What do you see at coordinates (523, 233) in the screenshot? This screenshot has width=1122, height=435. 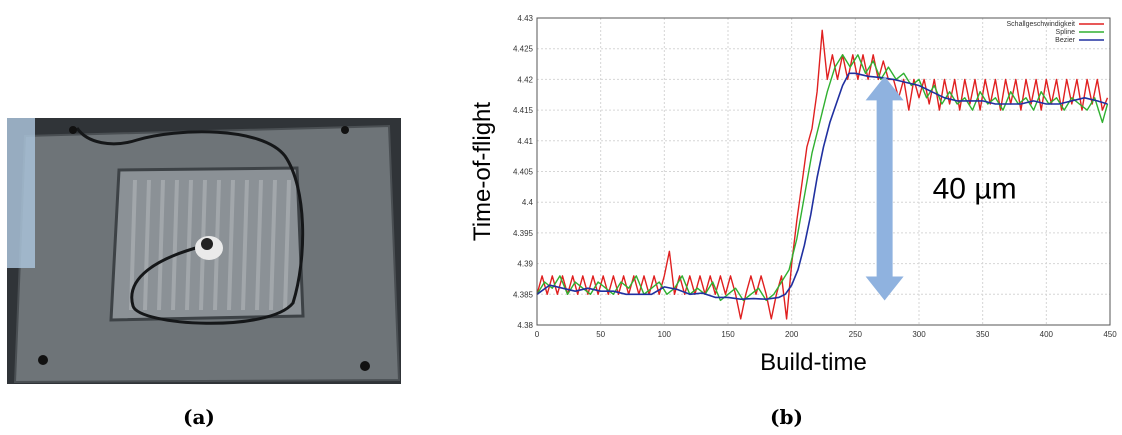 I see `y-tick-label: 4.395` at bounding box center [523, 233].